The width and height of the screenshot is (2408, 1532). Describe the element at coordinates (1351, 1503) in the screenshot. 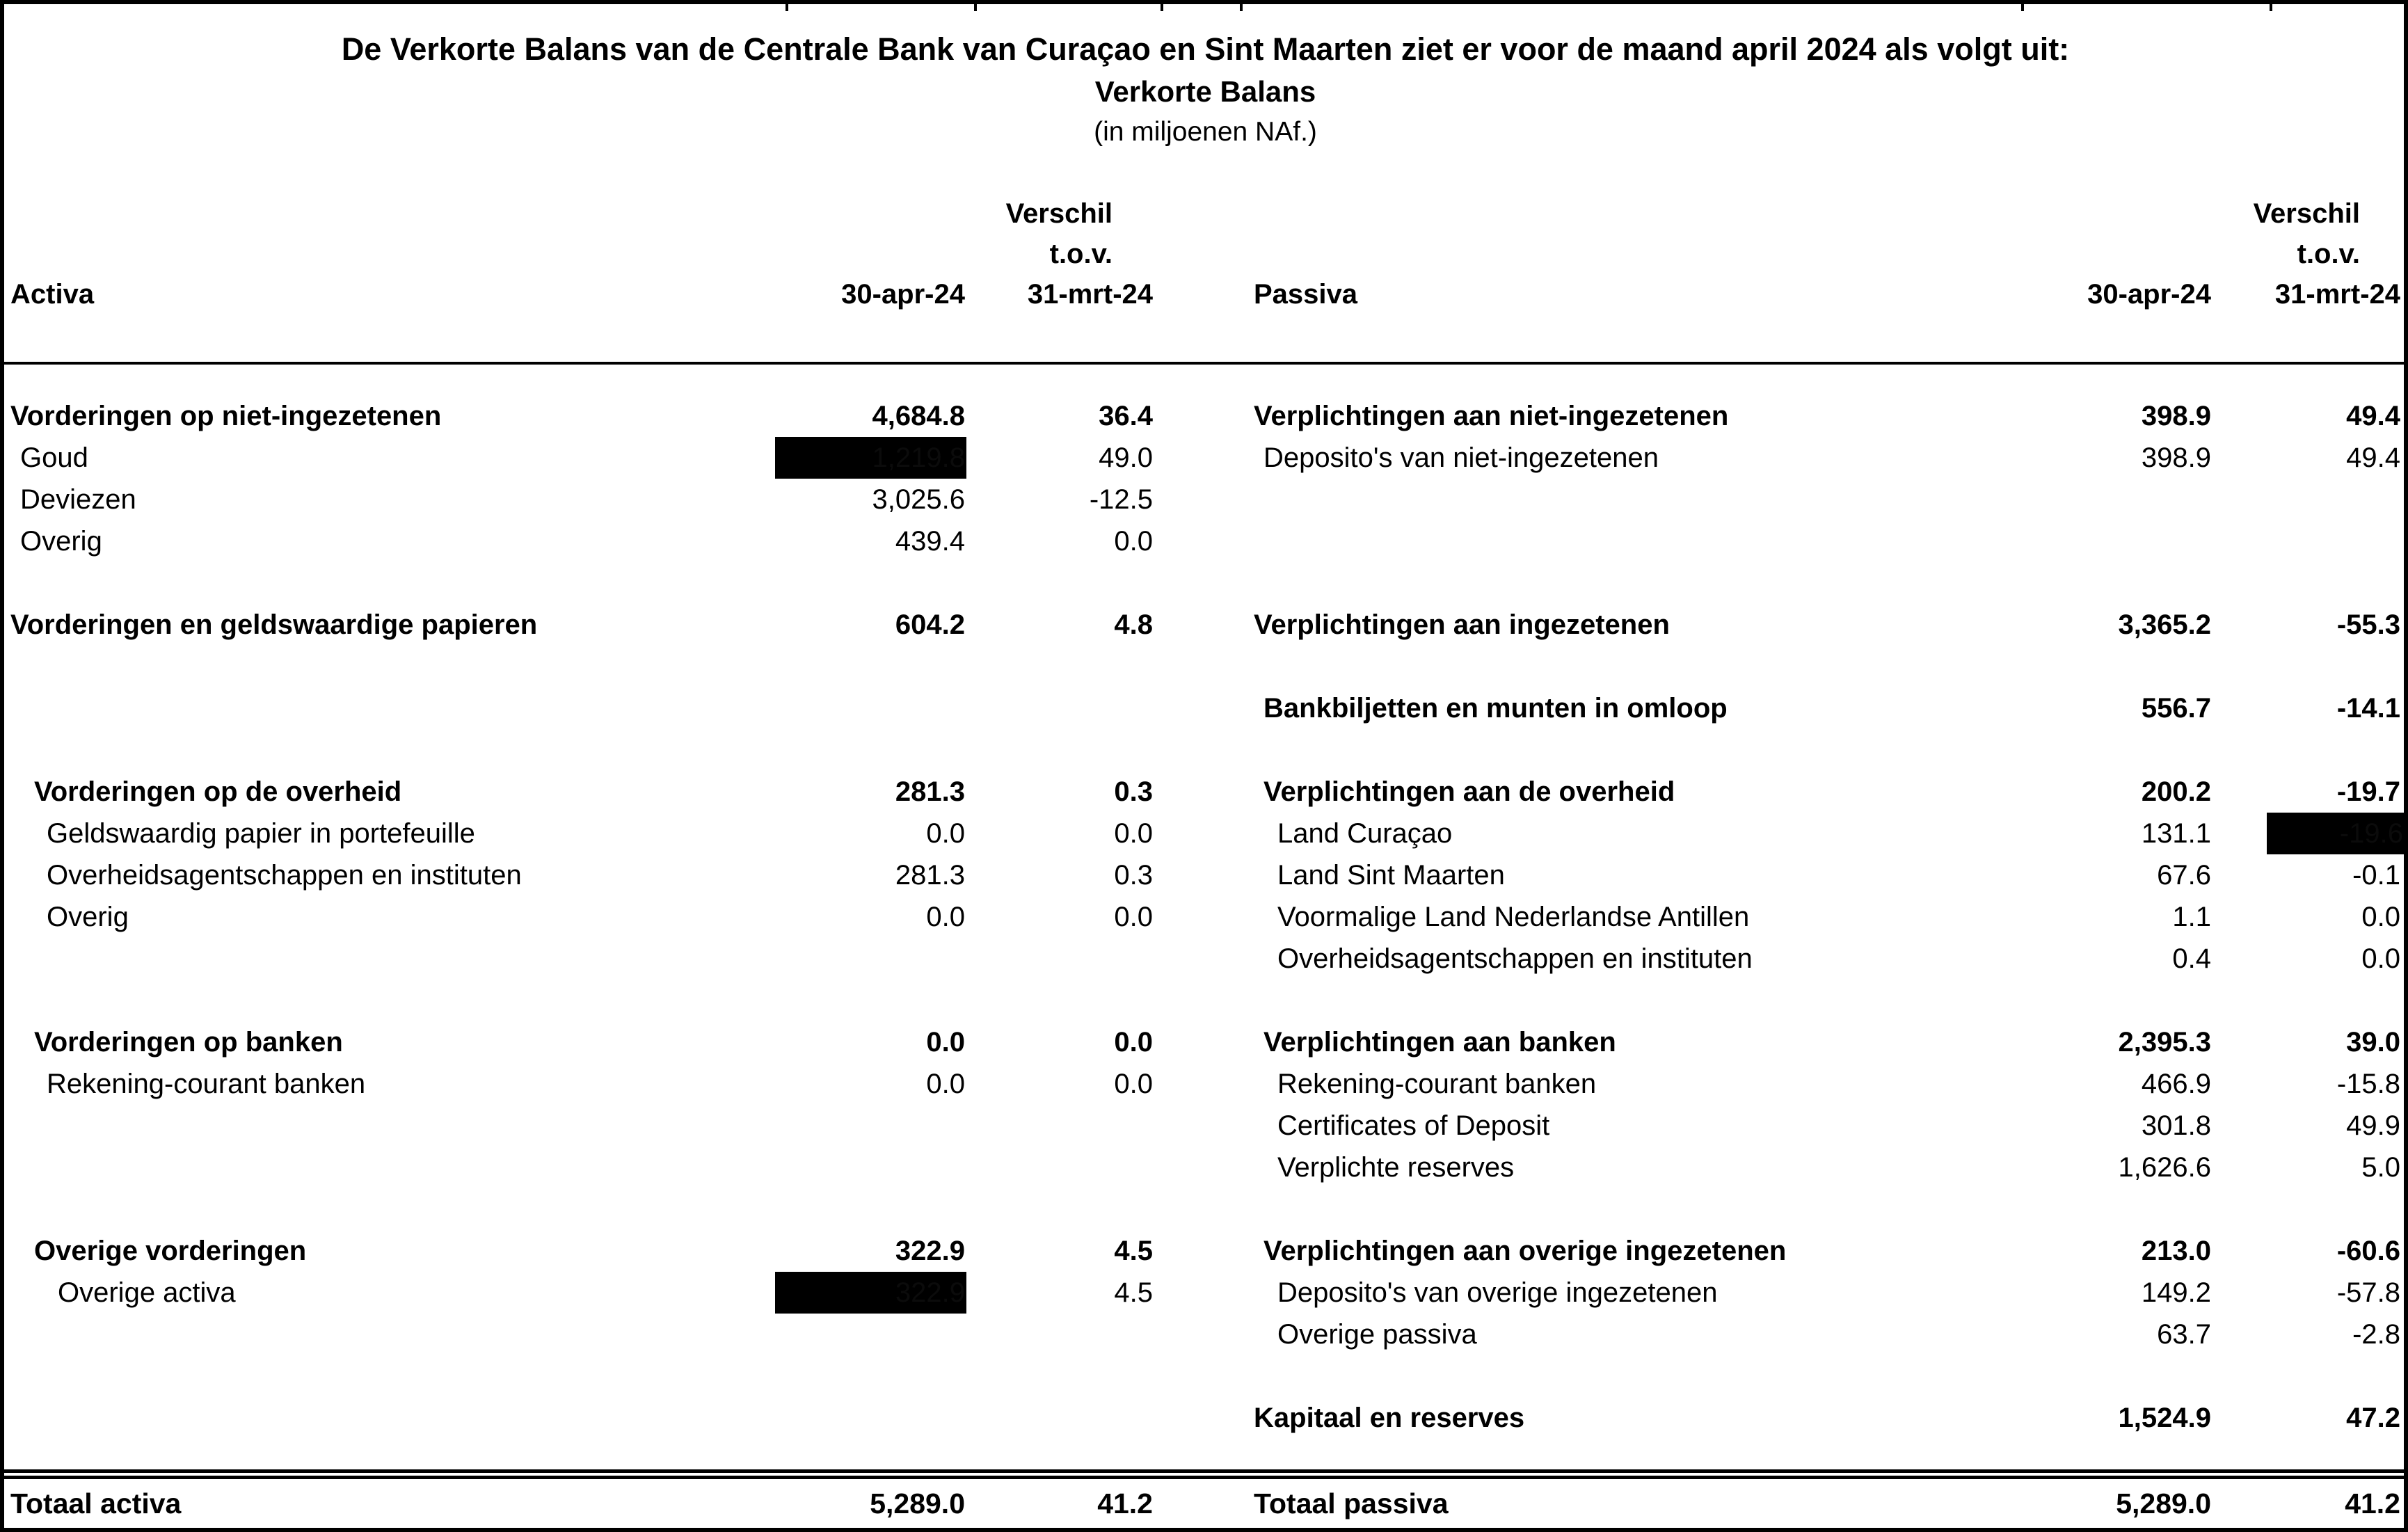

I see `total-passiva-label: Totaal passiva` at that location.